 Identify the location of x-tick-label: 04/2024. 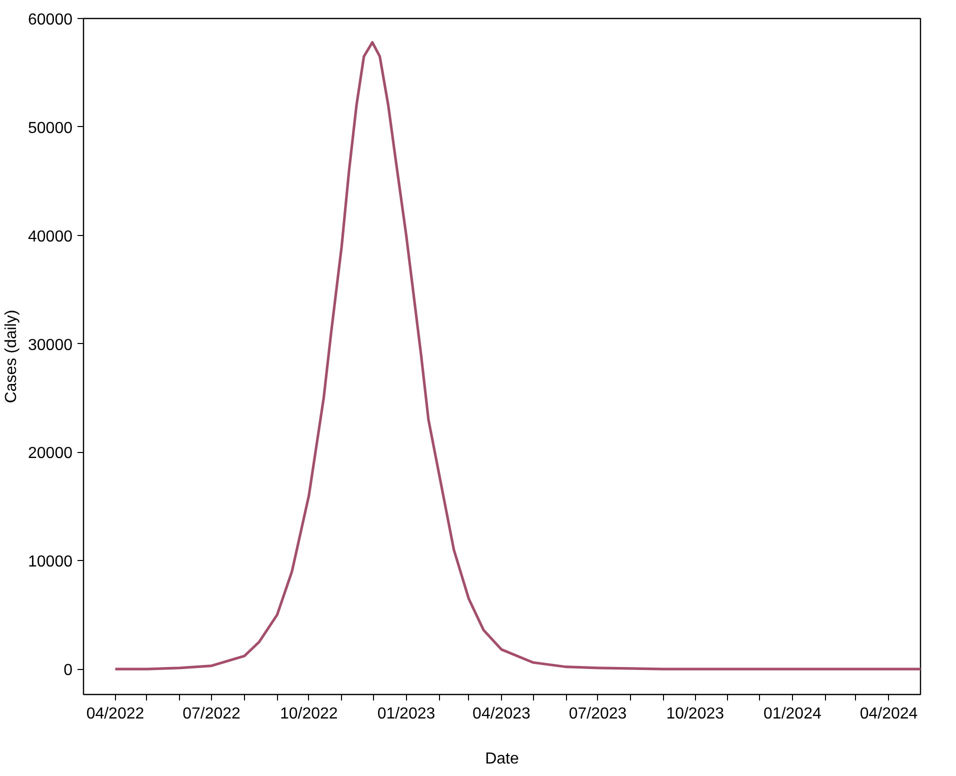
(889, 714).